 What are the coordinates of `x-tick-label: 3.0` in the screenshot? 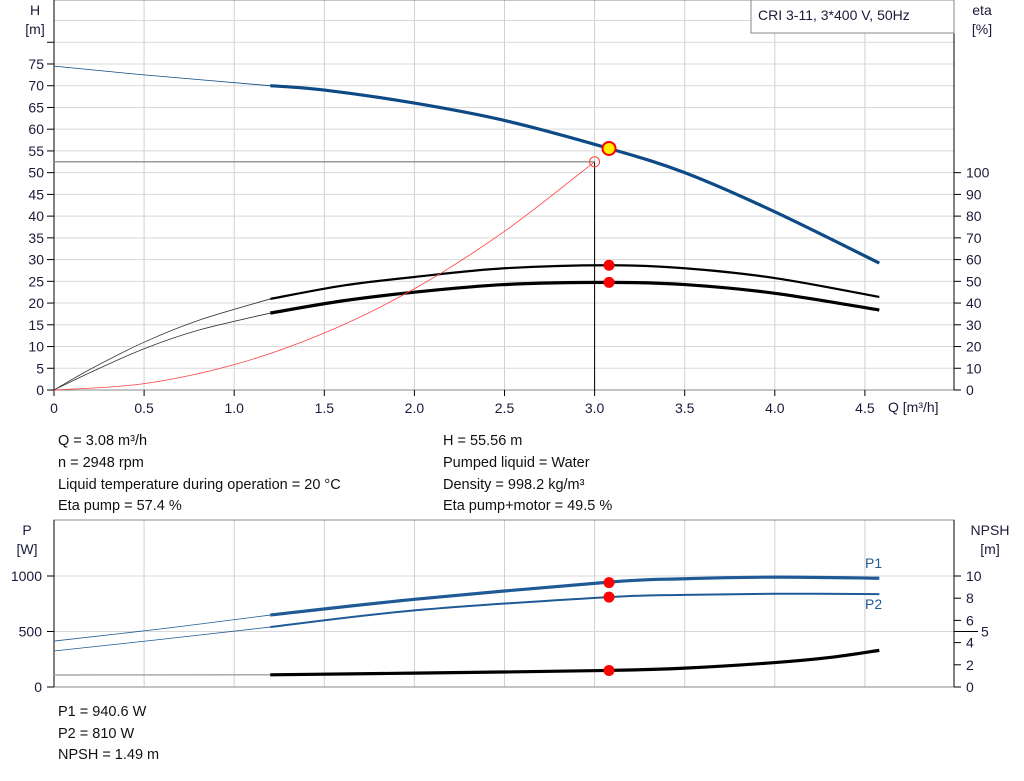 It's located at (595, 408).